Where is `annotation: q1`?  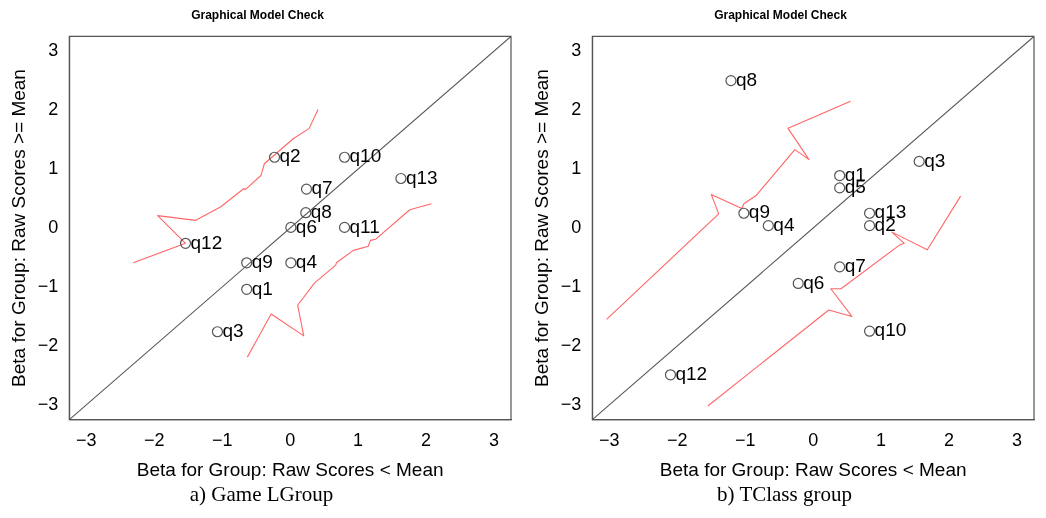 annotation: q1 is located at coordinates (262, 288).